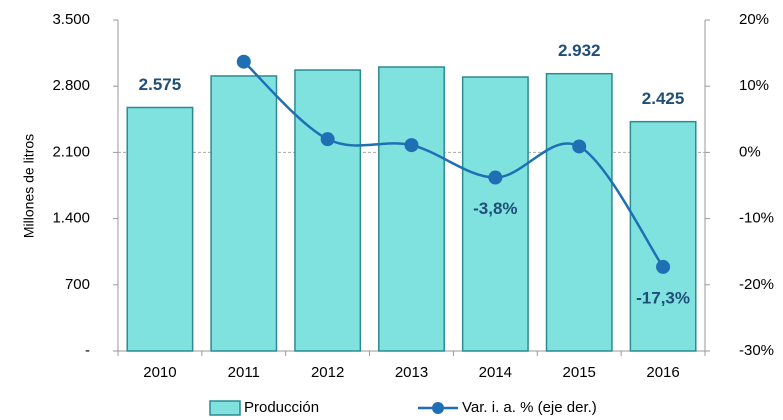 The height and width of the screenshot is (420, 783). Describe the element at coordinates (71, 85) in the screenshot. I see `y-tick-label: 2.800` at that location.